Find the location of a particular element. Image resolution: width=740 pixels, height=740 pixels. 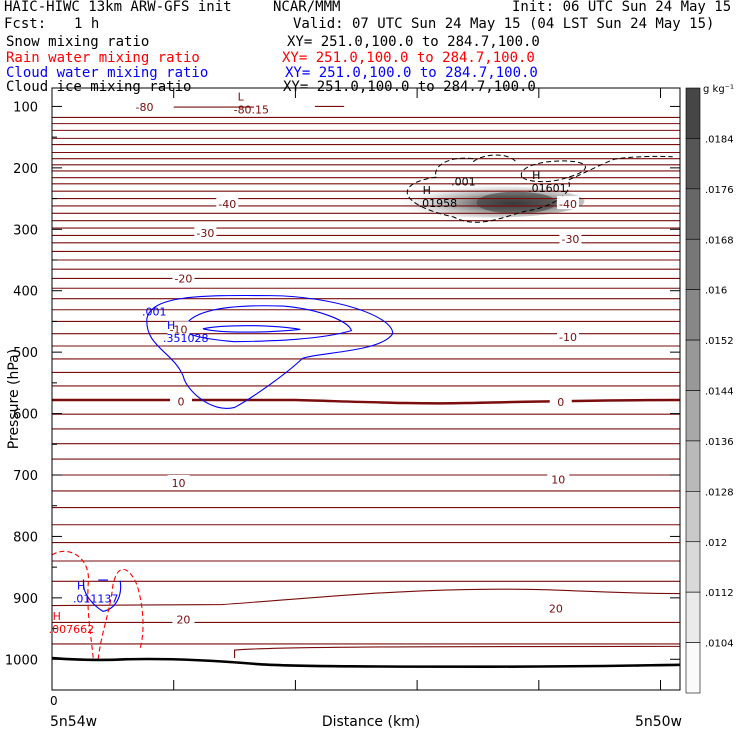

isotherm-label: -20 is located at coordinates (183, 278).